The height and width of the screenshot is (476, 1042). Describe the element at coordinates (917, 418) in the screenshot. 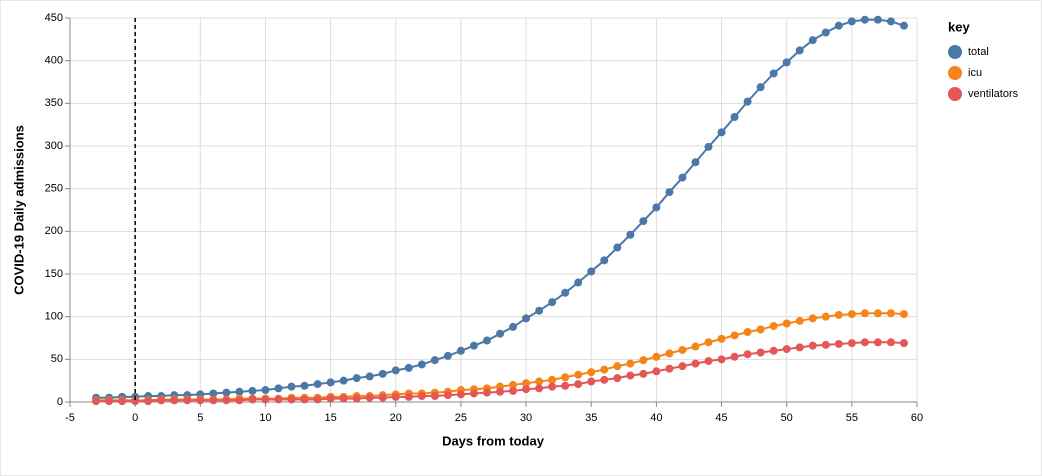

I see `x-tick-label: 60` at that location.